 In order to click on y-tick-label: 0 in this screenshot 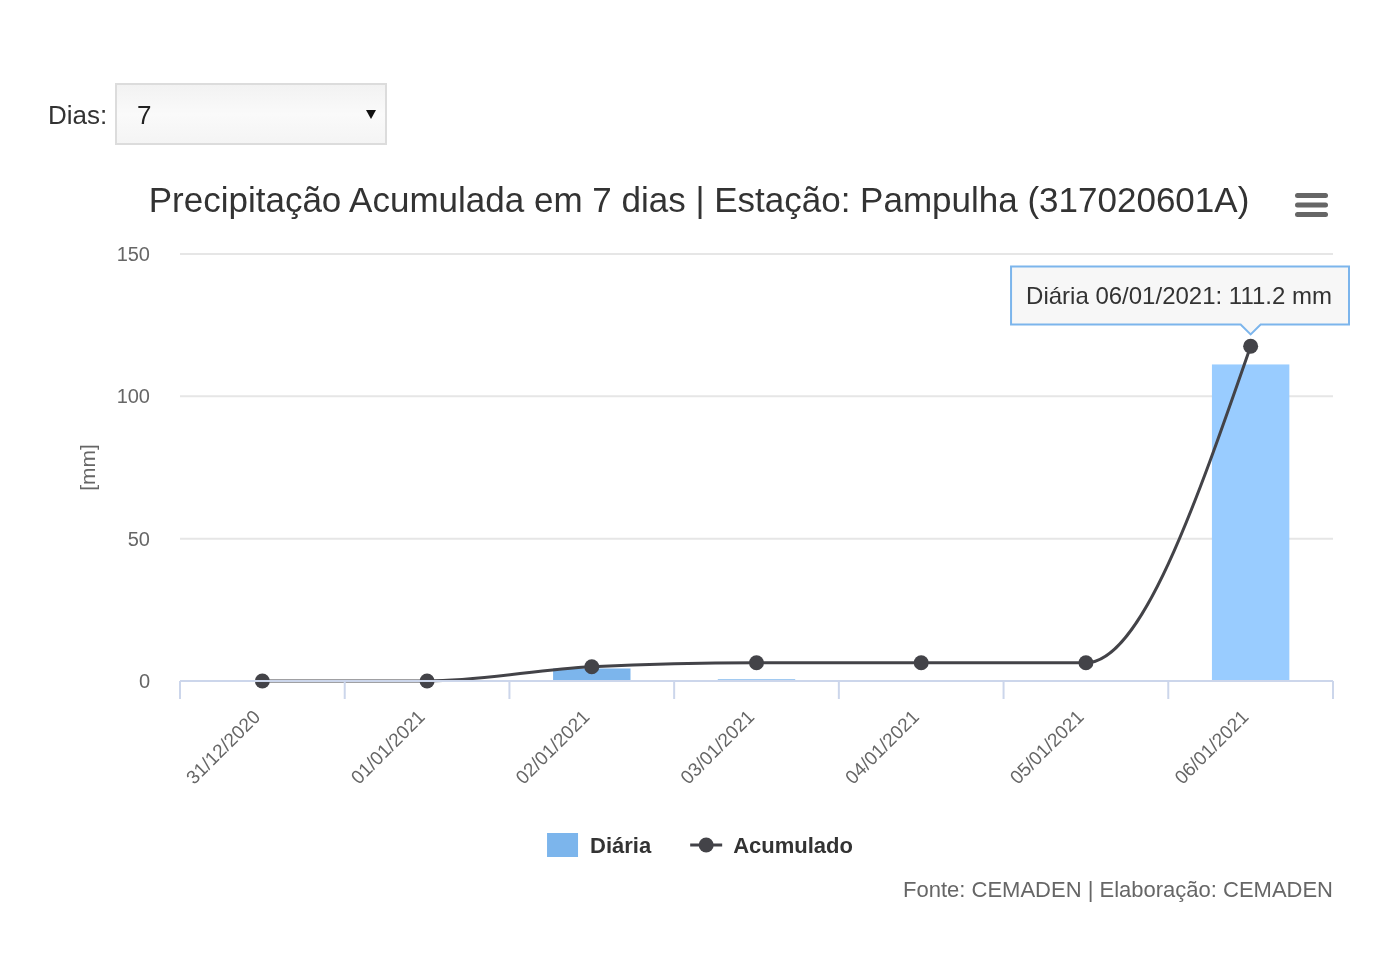, I will do `click(144, 681)`.